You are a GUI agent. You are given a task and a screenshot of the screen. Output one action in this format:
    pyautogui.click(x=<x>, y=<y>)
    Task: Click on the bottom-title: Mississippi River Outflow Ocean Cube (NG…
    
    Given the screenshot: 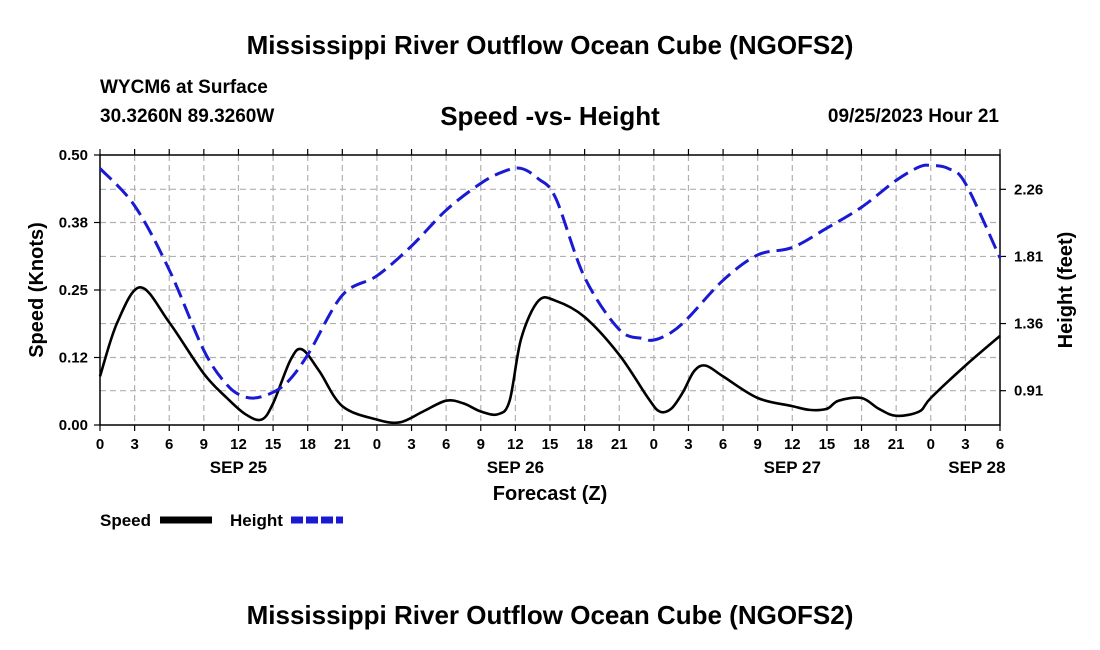 What is the action you would take?
    pyautogui.click(x=550, y=615)
    